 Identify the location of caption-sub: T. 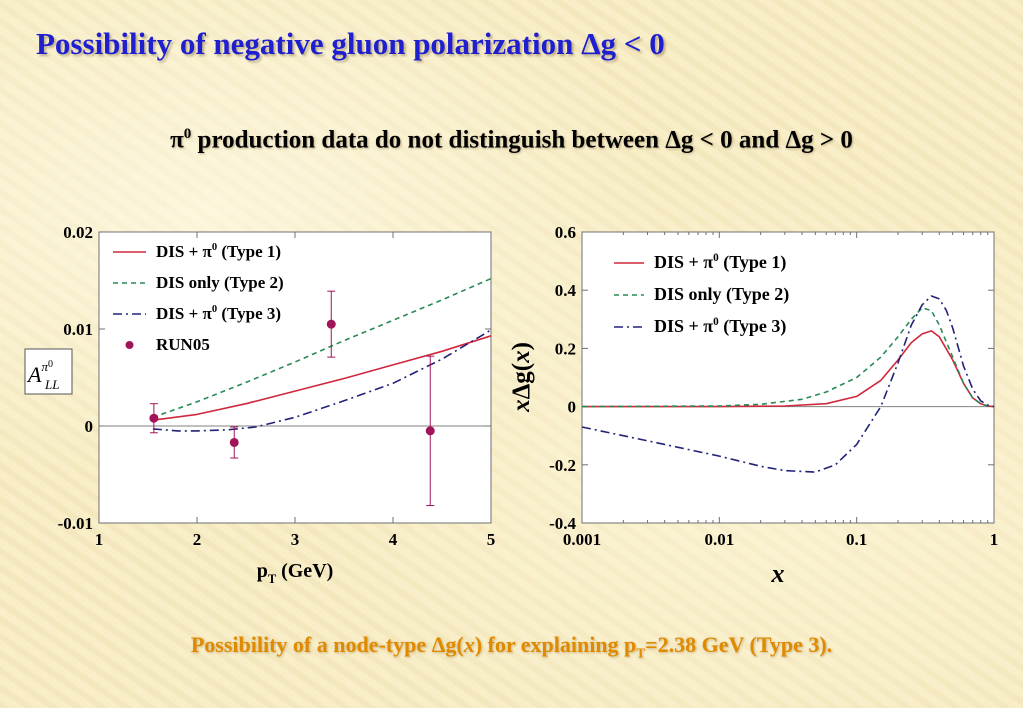
(641, 653).